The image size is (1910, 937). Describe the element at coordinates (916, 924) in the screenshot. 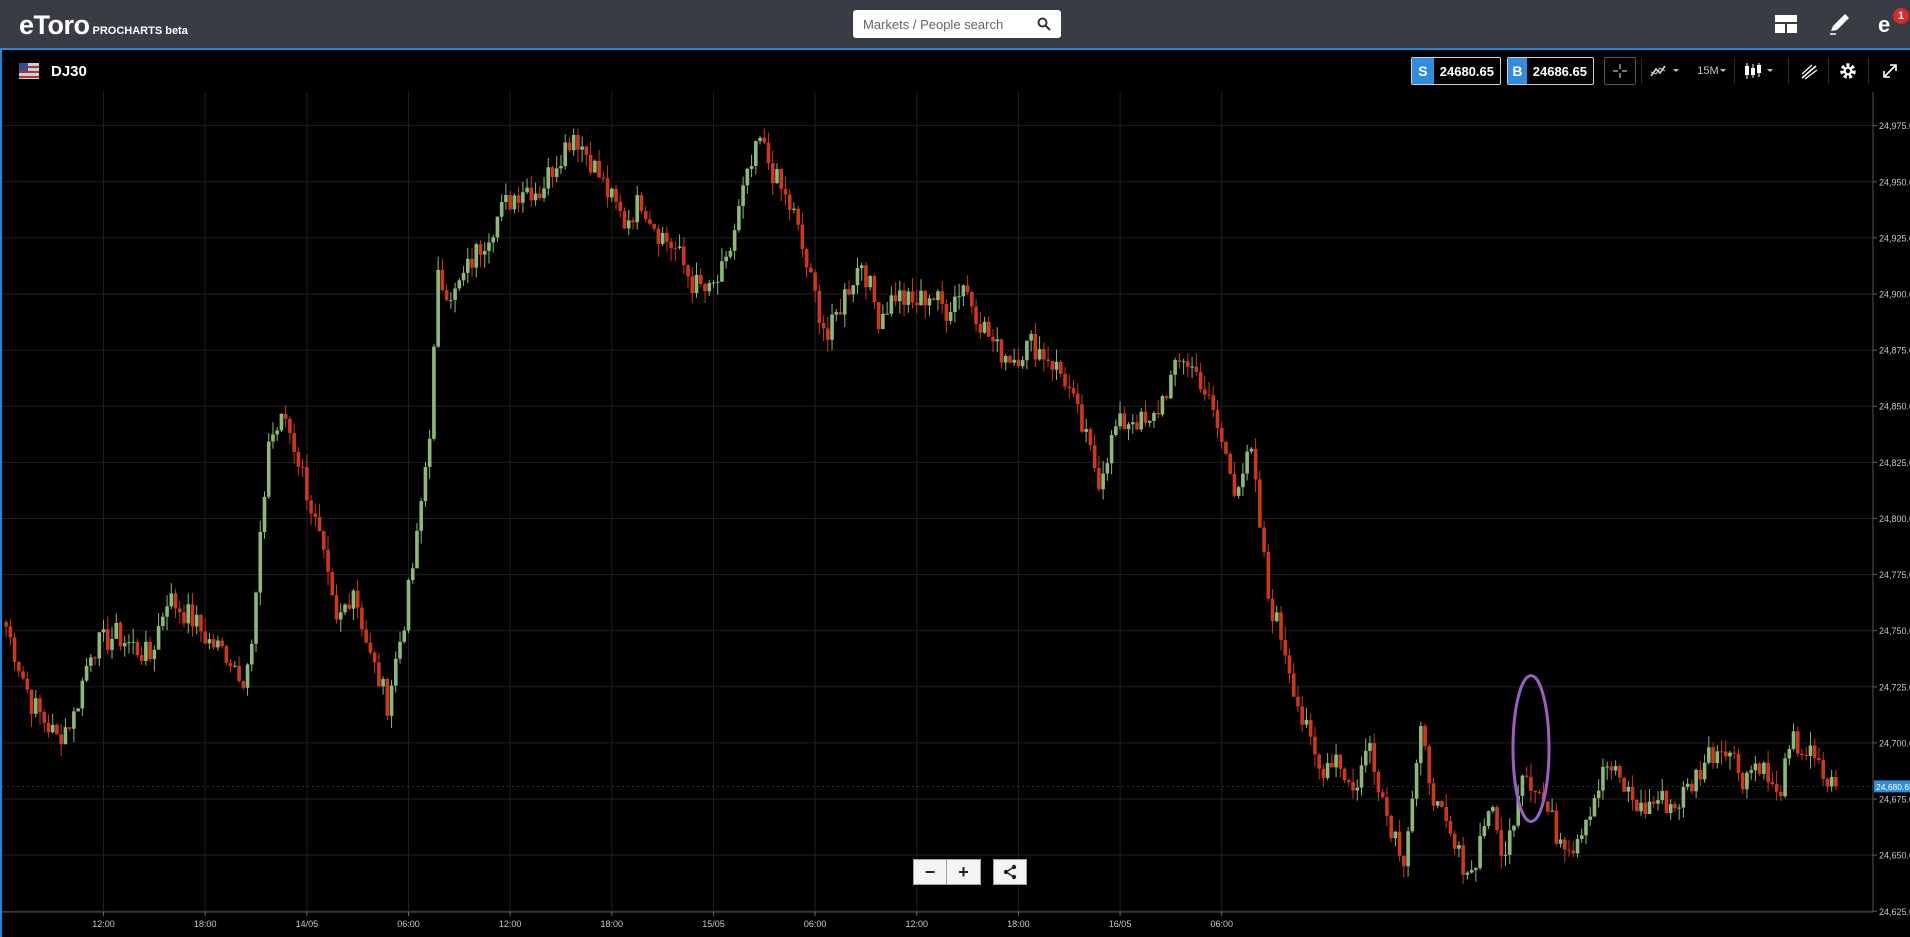

I see `x-tick-label: 12:00` at that location.